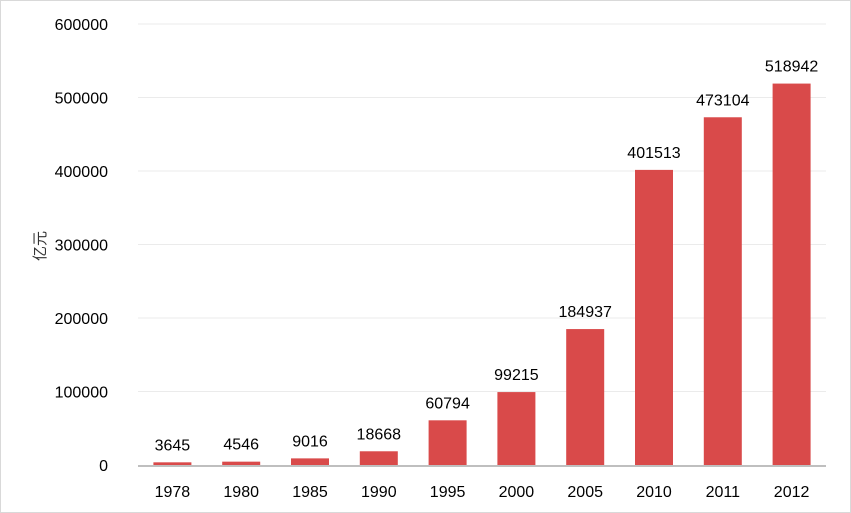 Image resolution: width=851 pixels, height=513 pixels. I want to click on x-tick-label: 1990, so click(379, 492).